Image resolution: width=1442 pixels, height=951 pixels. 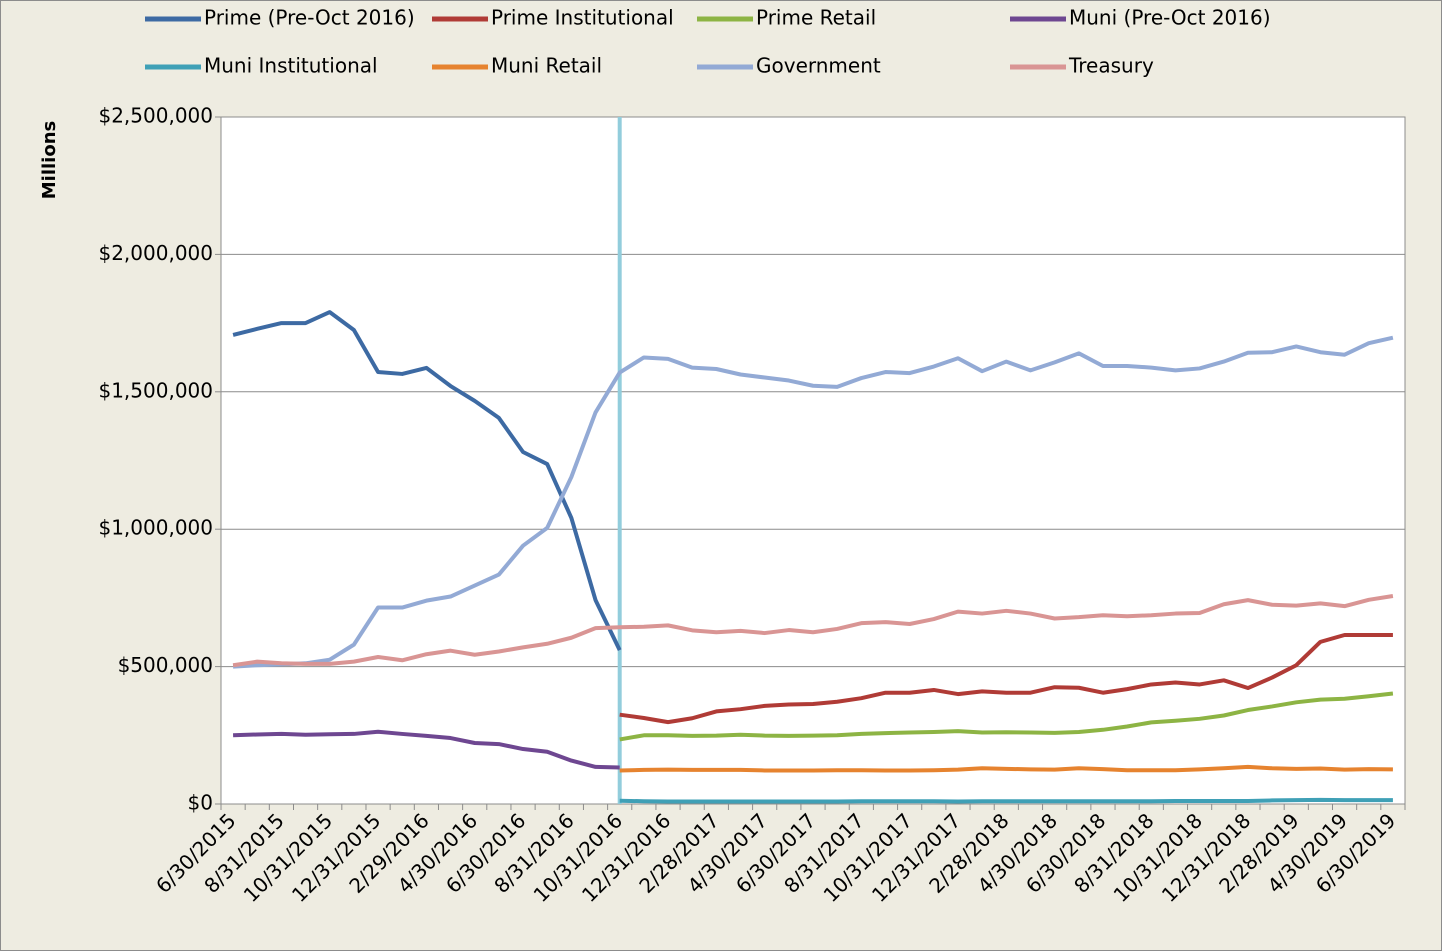 I want to click on y-tick-label: $500,000, so click(x=165, y=665).